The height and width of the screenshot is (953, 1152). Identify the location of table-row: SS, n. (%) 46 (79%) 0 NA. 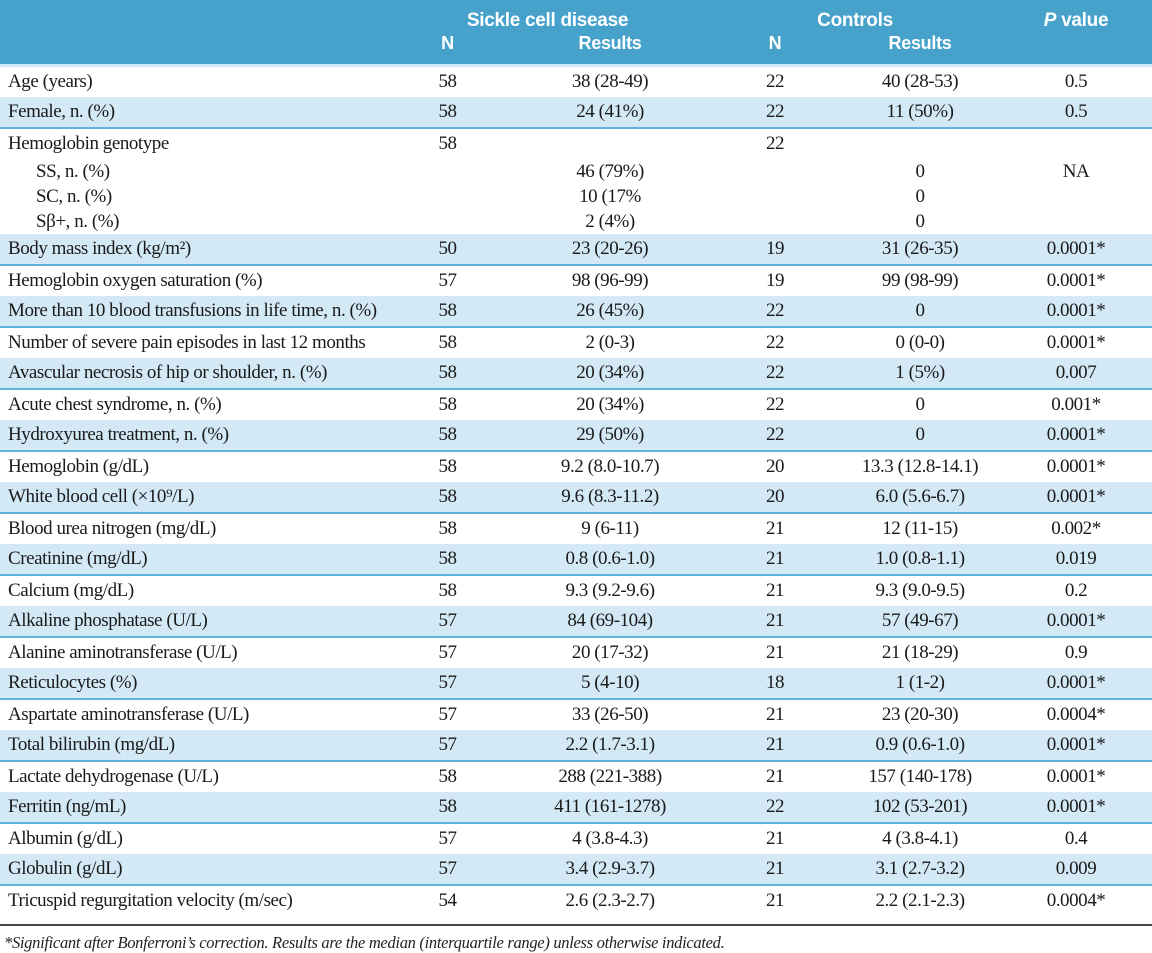
(576, 171).